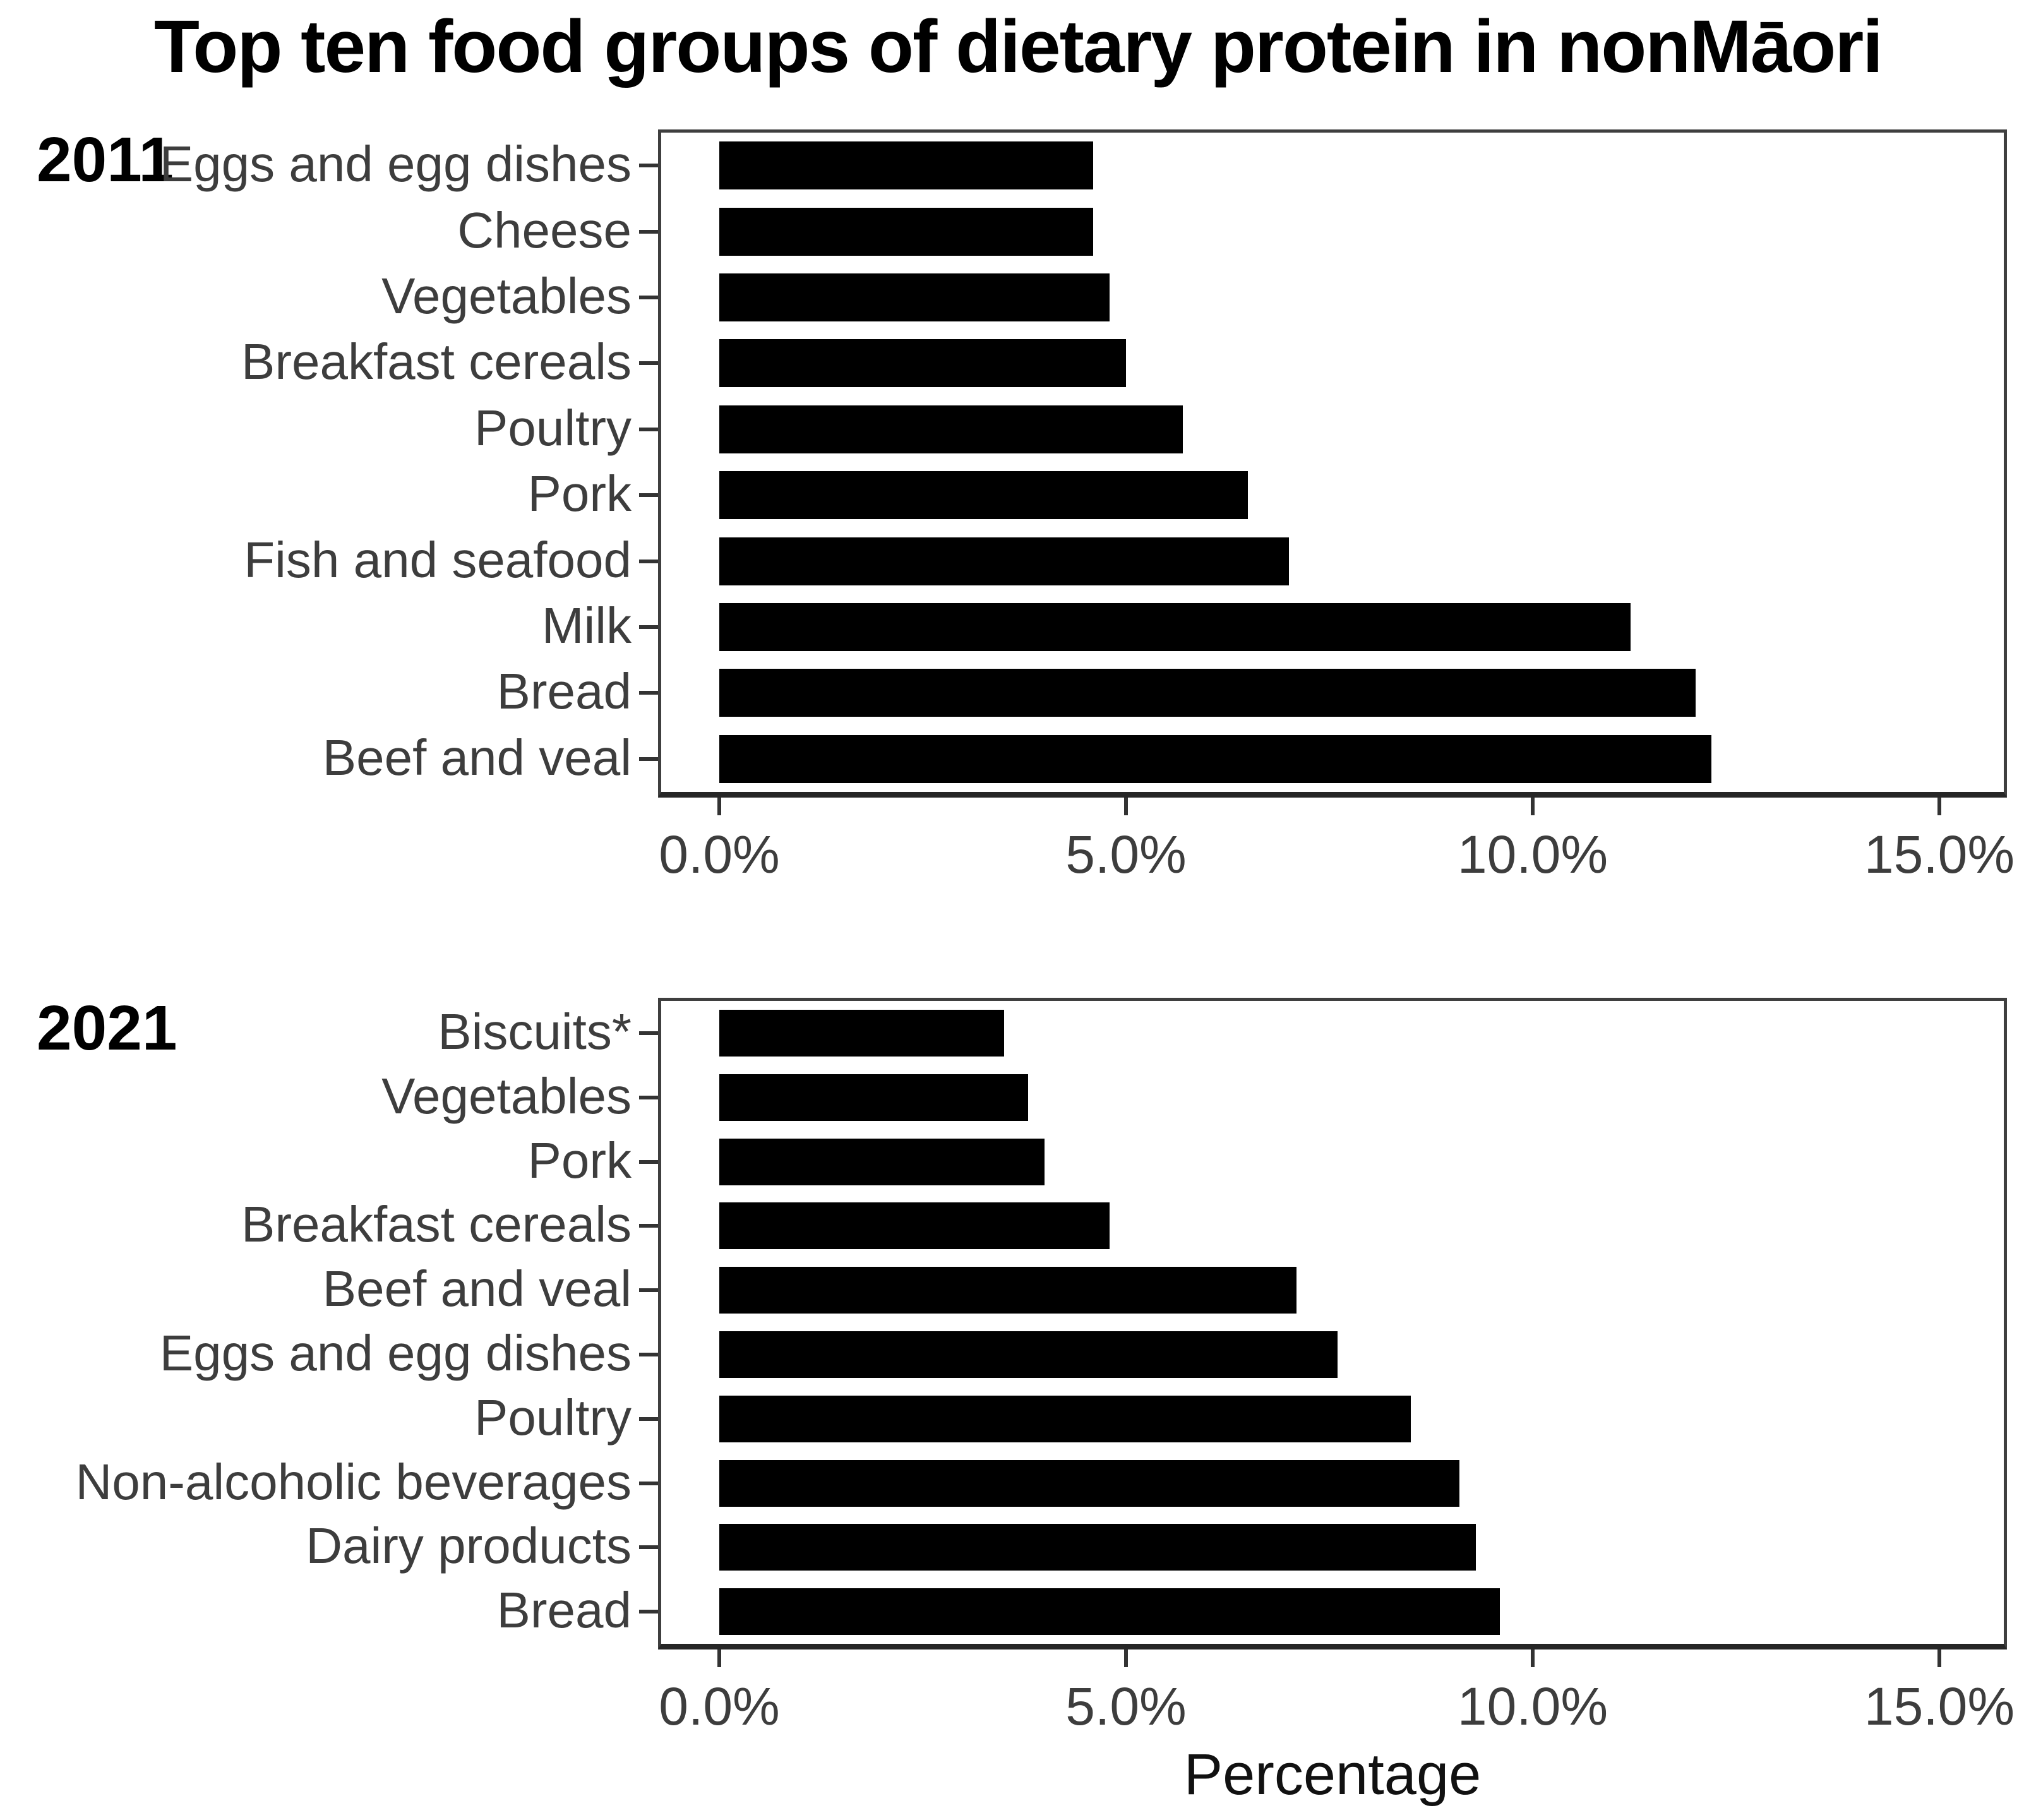 The height and width of the screenshot is (1820, 2036). What do you see at coordinates (1089, 1483) in the screenshot?
I see `bar-non-alcoholic-beverages` at bounding box center [1089, 1483].